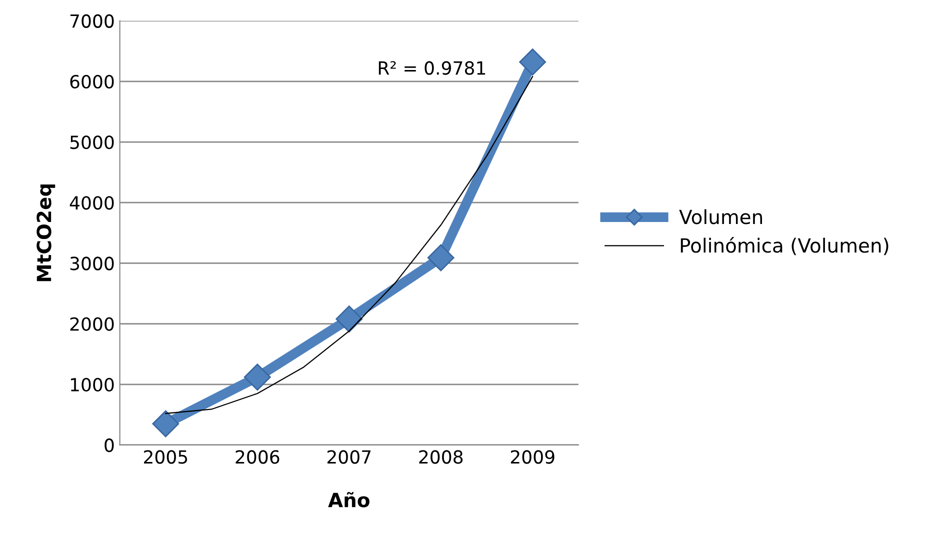  What do you see at coordinates (92, 21) in the screenshot?
I see `y-tick-label: 7000` at bounding box center [92, 21].